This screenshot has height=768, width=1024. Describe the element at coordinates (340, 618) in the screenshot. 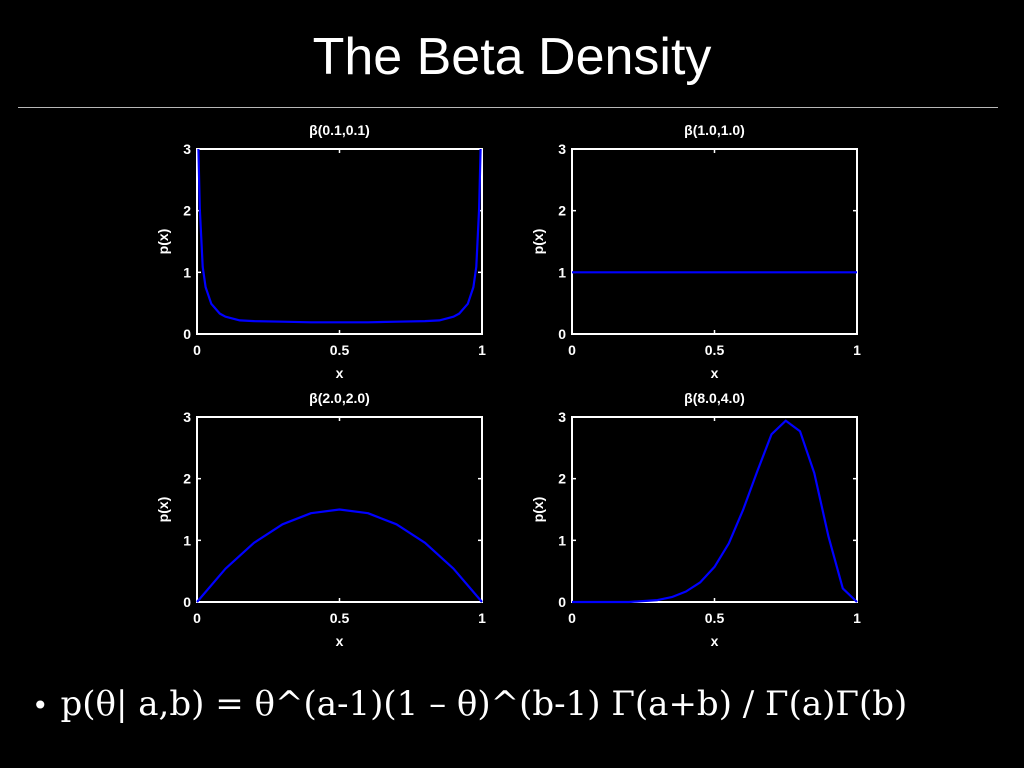

I see `chart-3-x-tick-label: 0.5` at that location.